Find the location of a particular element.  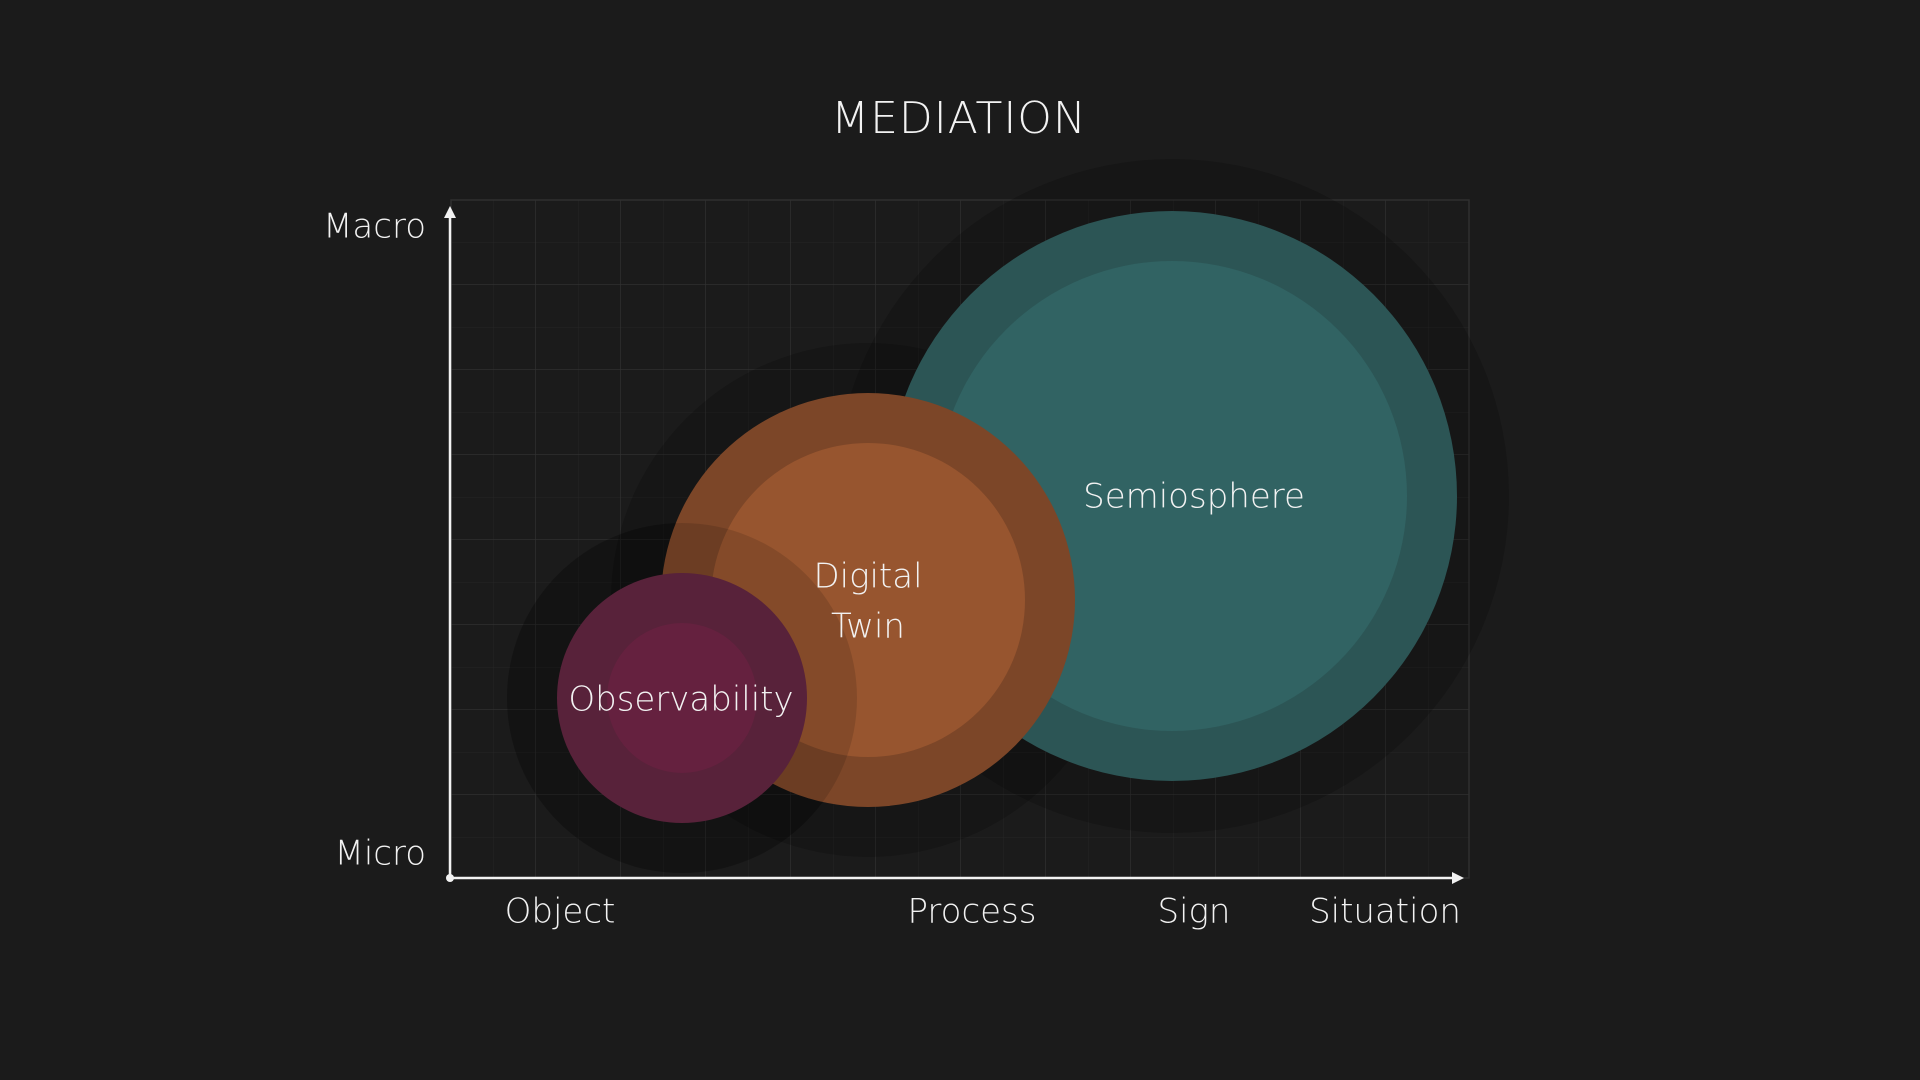

bubble-label: Digital is located at coordinates (867, 577).